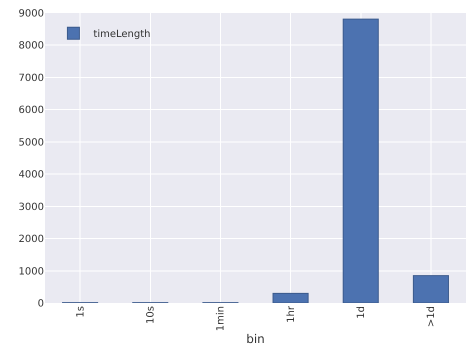 The height and width of the screenshot is (358, 474). Describe the element at coordinates (80, 312) in the screenshot. I see `x-tick-label: 1s` at that location.